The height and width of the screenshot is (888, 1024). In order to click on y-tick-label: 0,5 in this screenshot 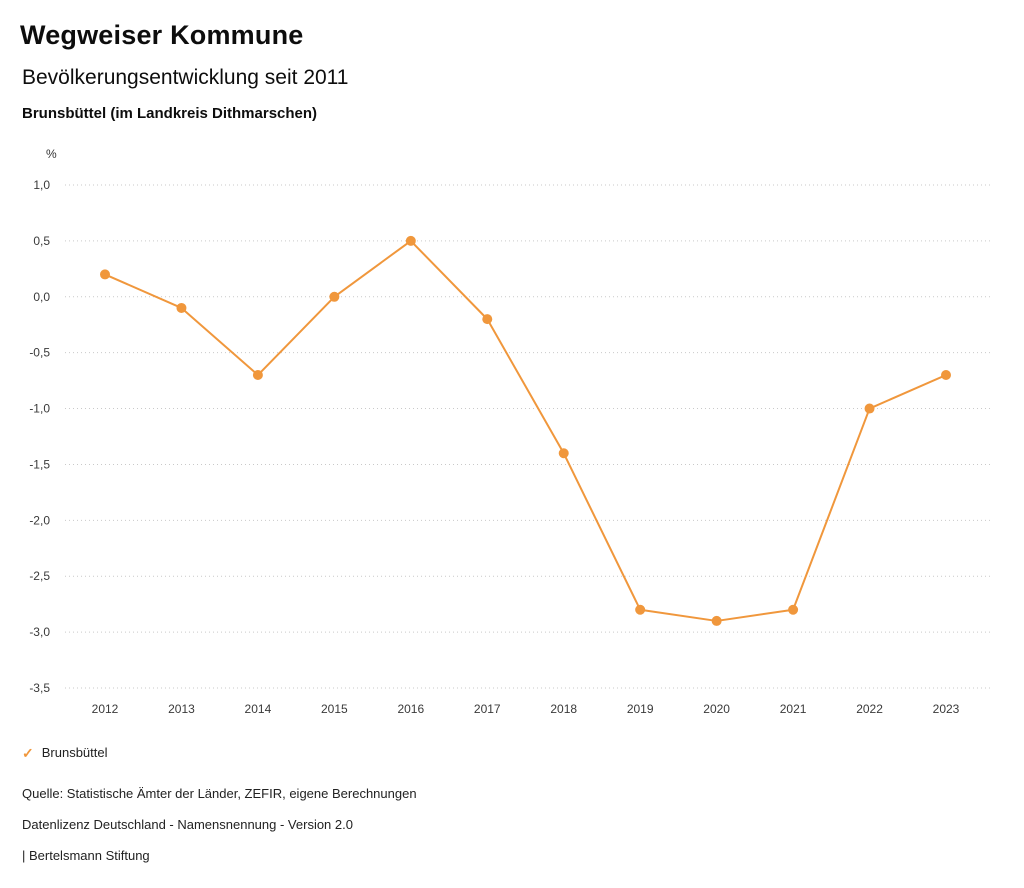, I will do `click(41, 241)`.